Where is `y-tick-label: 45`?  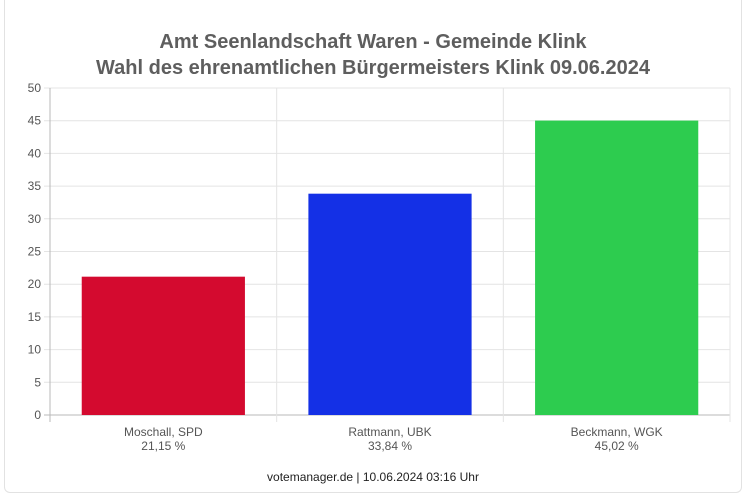
y-tick-label: 45 is located at coordinates (35, 121).